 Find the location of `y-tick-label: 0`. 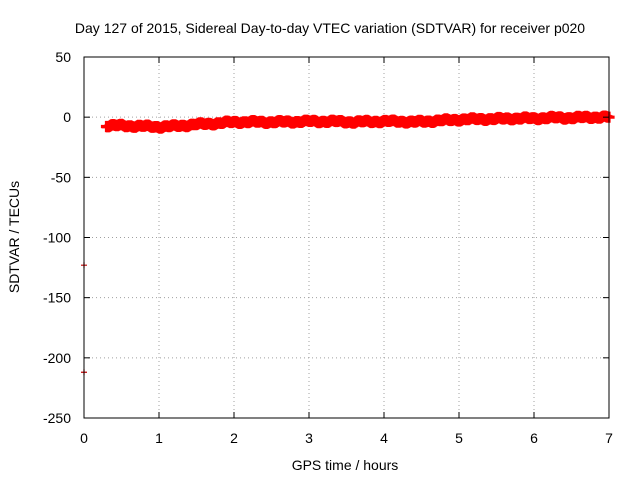

y-tick-label: 0 is located at coordinates (67, 117).